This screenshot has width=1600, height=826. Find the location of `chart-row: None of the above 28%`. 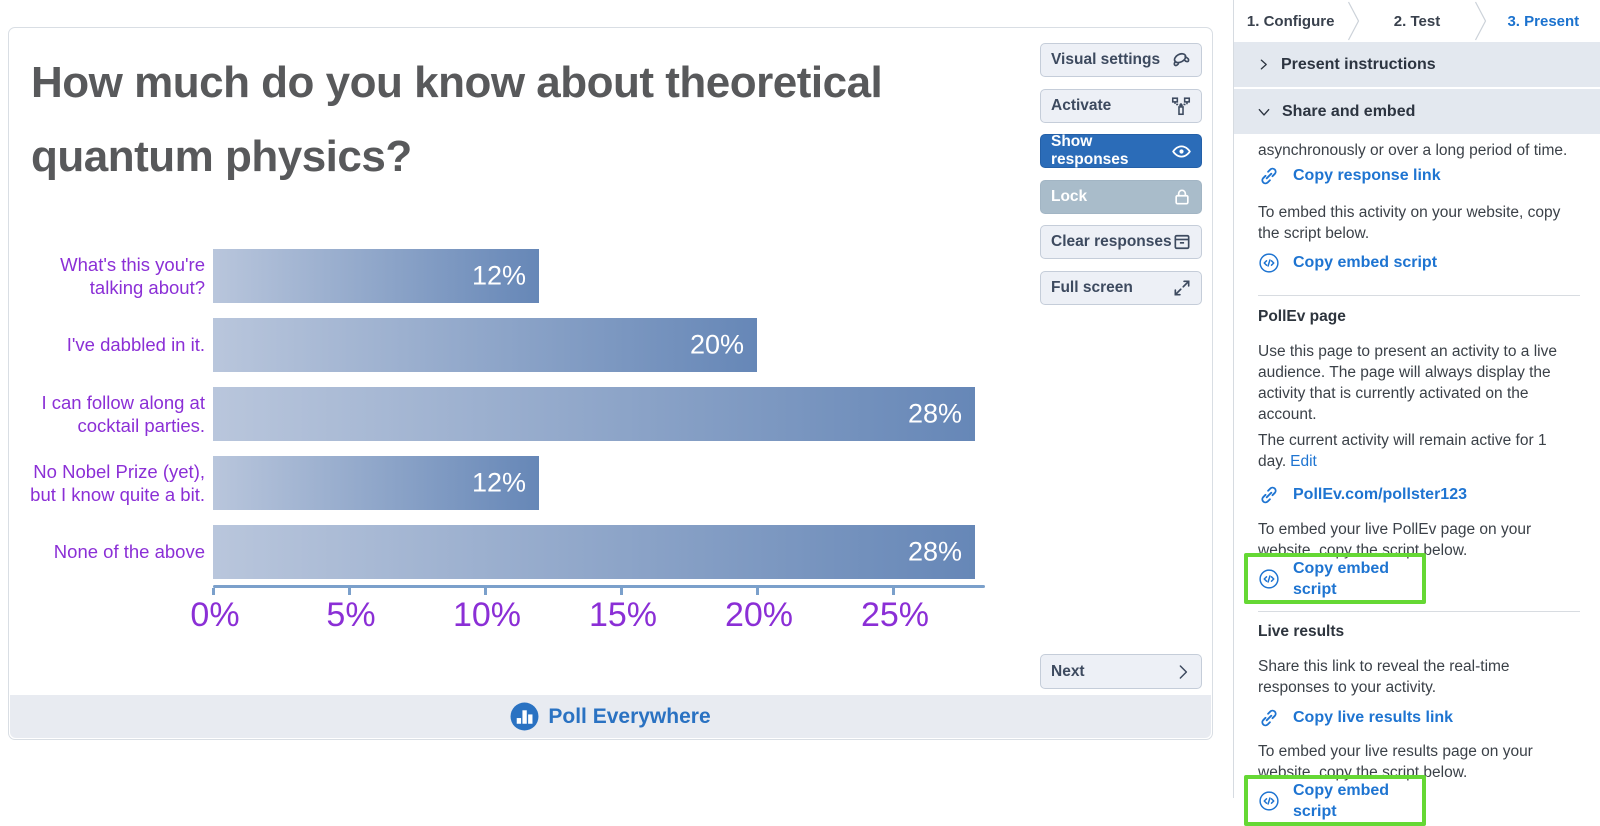

chart-row: None of the above 28% is located at coordinates (504, 552).